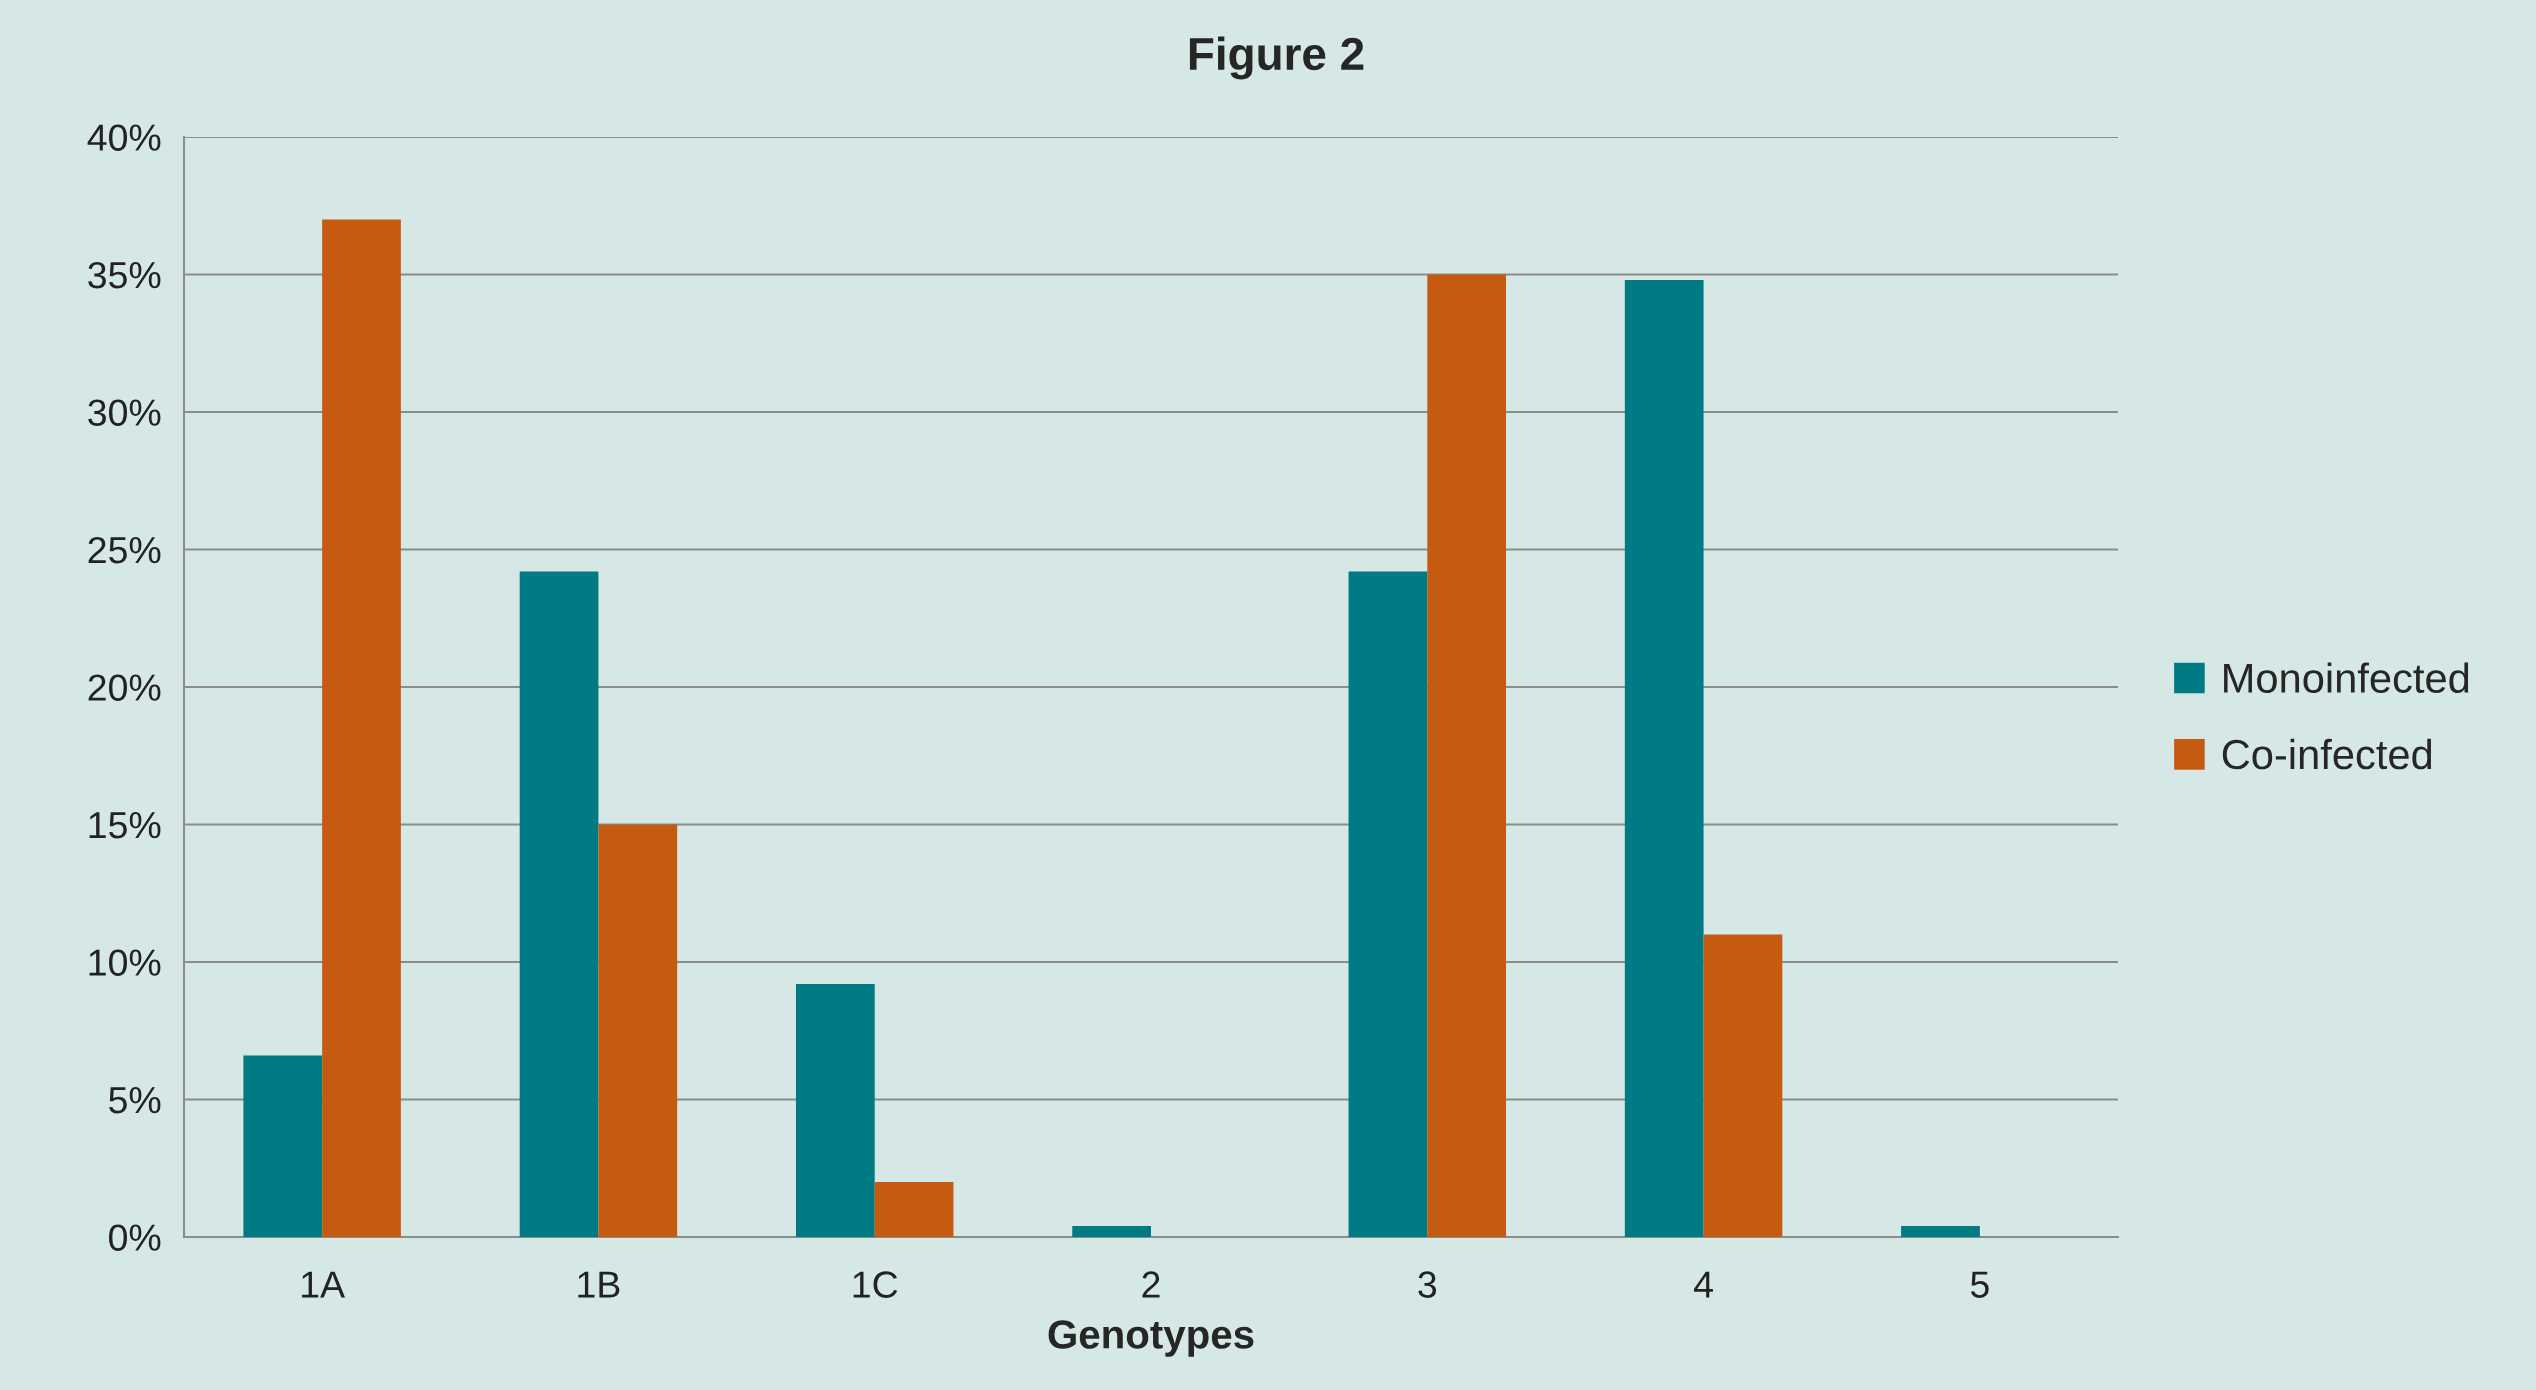 The height and width of the screenshot is (1390, 2536). I want to click on x-tick-label: 1B, so click(599, 1284).